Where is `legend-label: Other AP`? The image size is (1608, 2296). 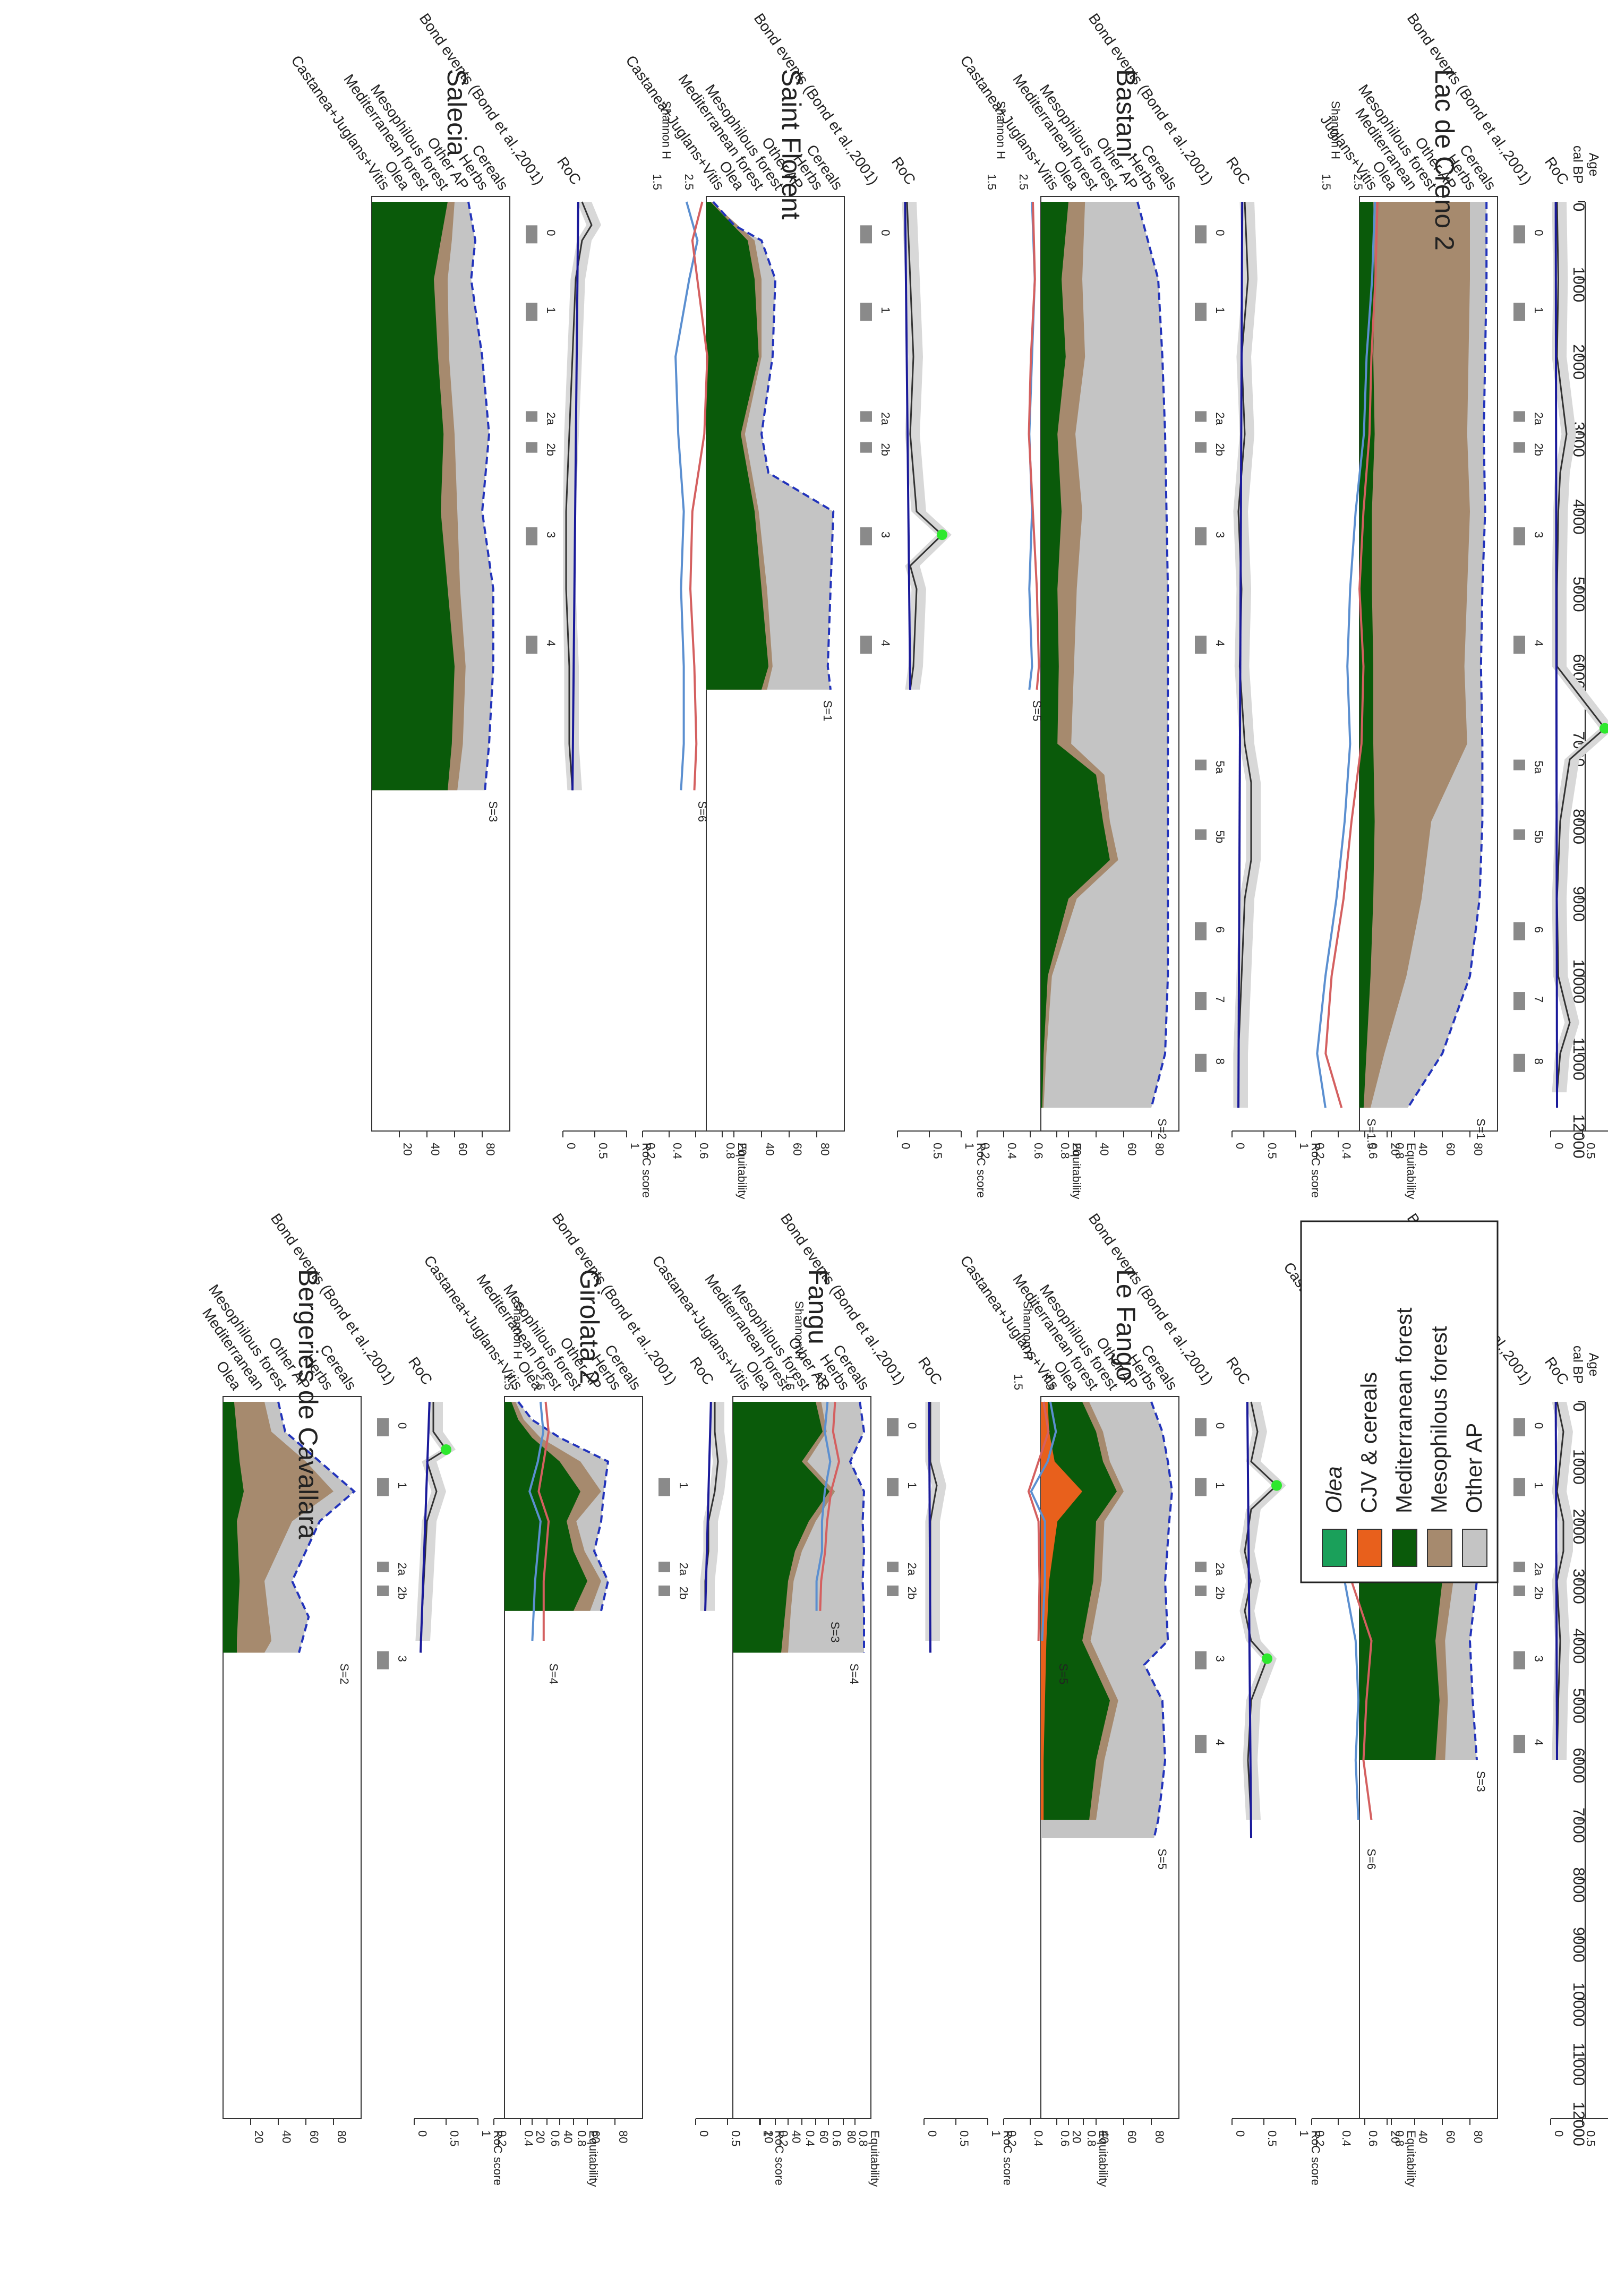
legend-label: Other AP is located at coordinates (1473, 1468).